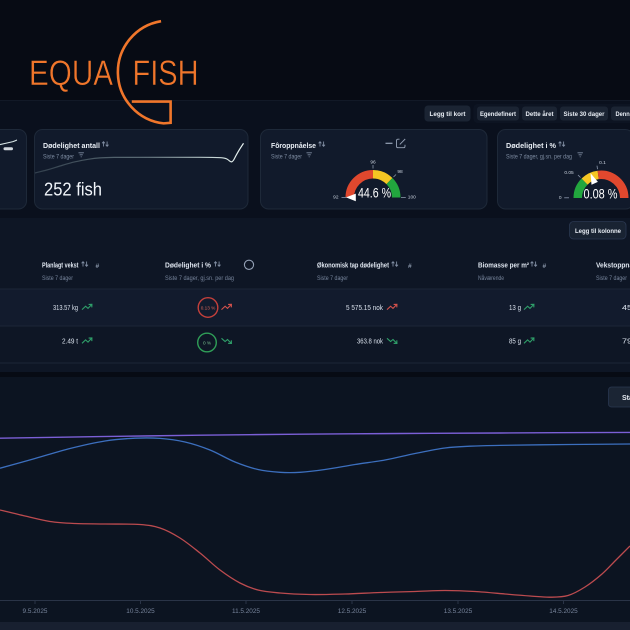  I want to click on svg-text: FISH, so click(166, 73).